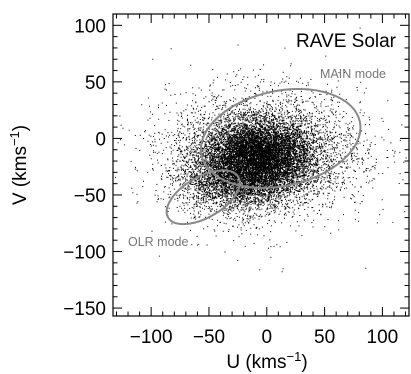 This screenshot has height=374, width=411. What do you see at coordinates (84, 253) in the screenshot?
I see `y-tick-label: −100` at bounding box center [84, 253].